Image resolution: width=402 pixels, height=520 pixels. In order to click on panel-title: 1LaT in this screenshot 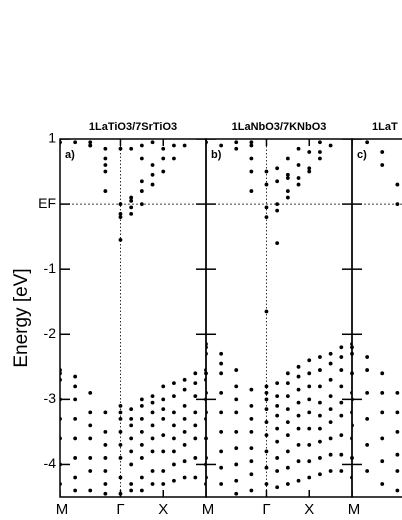, I will do `click(385, 127)`.